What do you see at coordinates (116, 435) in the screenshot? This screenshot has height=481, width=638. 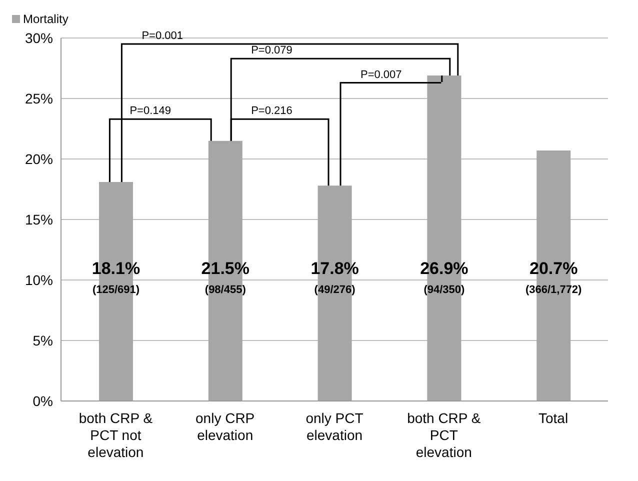 I see `x-tick-label: both CRP & PCT not elevation` at bounding box center [116, 435].